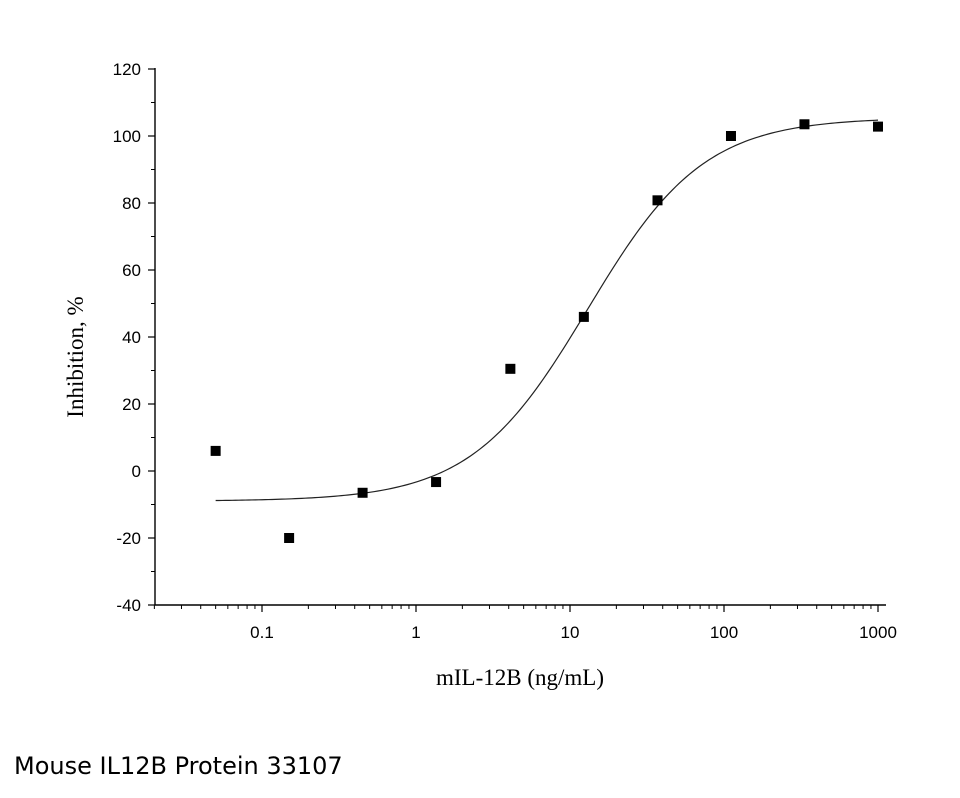 The width and height of the screenshot is (960, 798). What do you see at coordinates (131, 404) in the screenshot?
I see `y-tick-label: 20` at bounding box center [131, 404].